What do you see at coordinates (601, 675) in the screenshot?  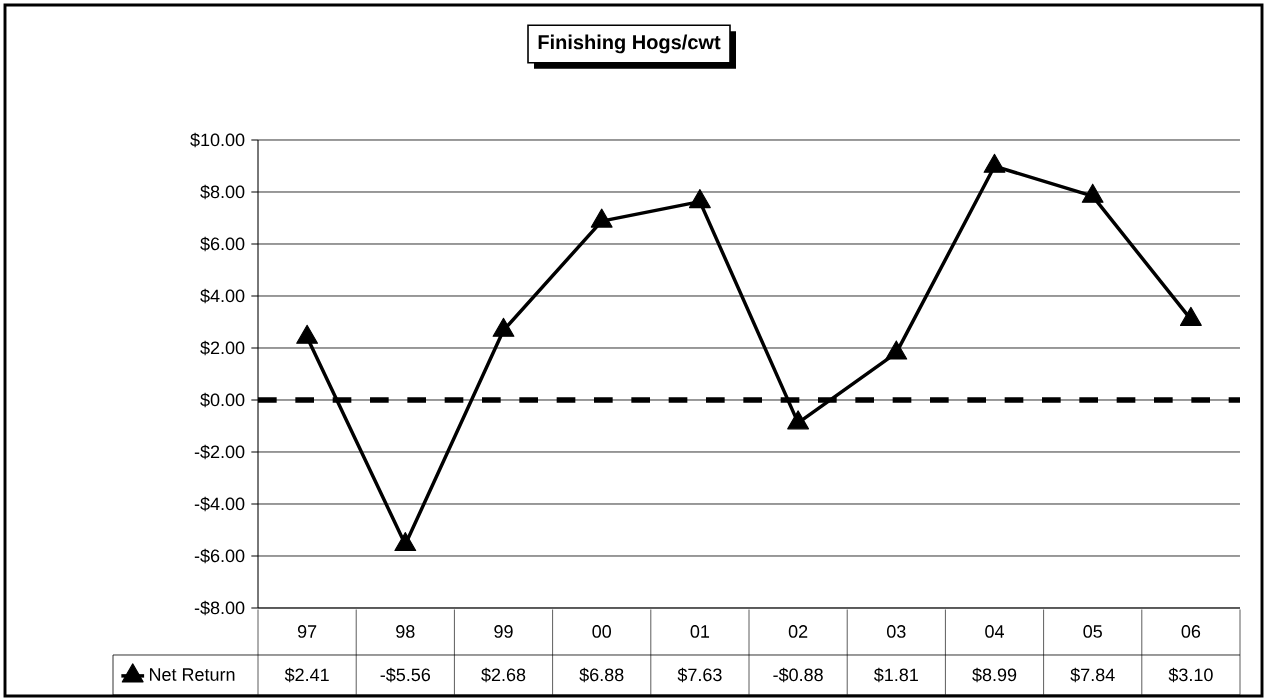 I see `data-label: $6.88` at bounding box center [601, 675].